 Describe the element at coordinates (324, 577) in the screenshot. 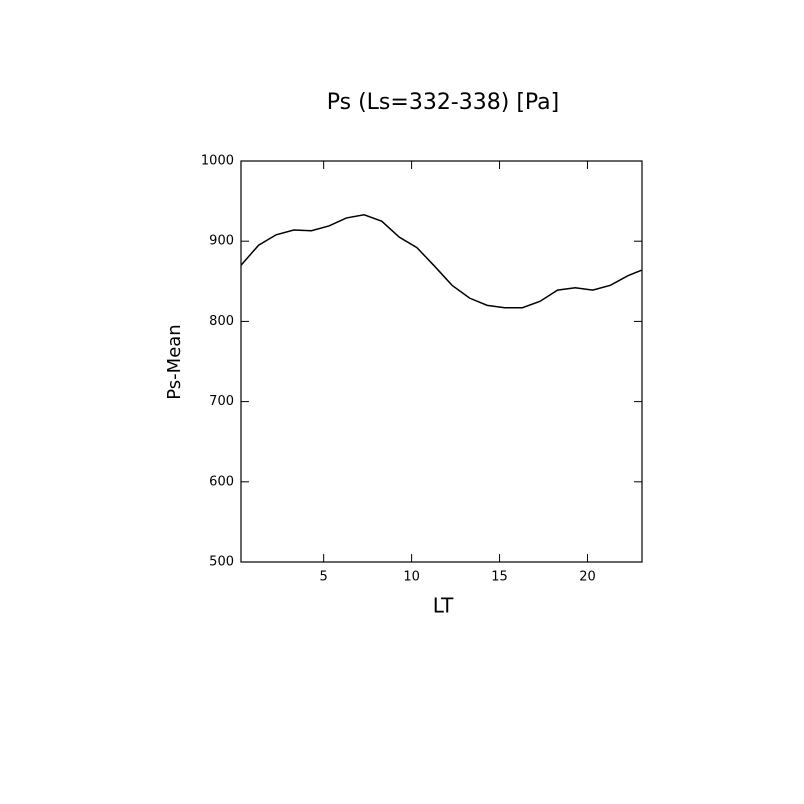

I see `x-tick-label: 5` at that location.